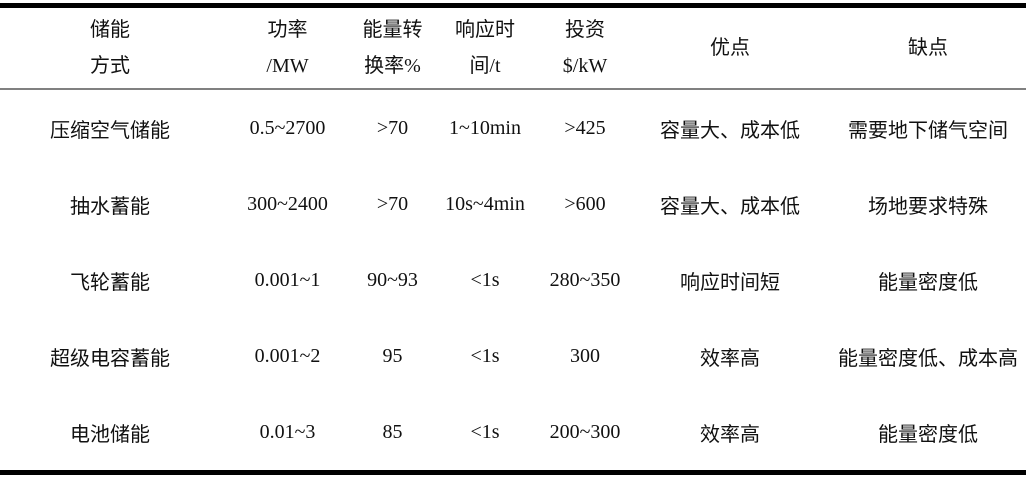 Image resolution: width=1026 pixels, height=483 pixels. Describe the element at coordinates (485, 203) in the screenshot. I see `cell-response-time: 10s~4min` at that location.